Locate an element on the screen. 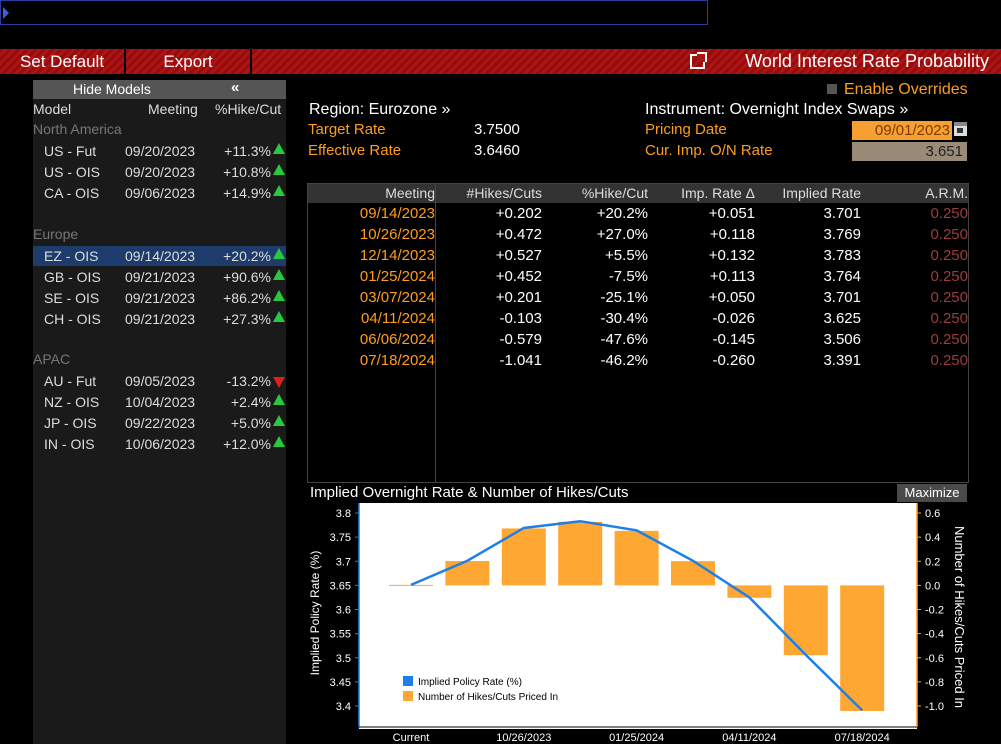 This screenshot has height=744, width=1001. table-row: 10/26/2023 +0.472 +27.0% +0.118 3.769 0.250 is located at coordinates (638, 234).